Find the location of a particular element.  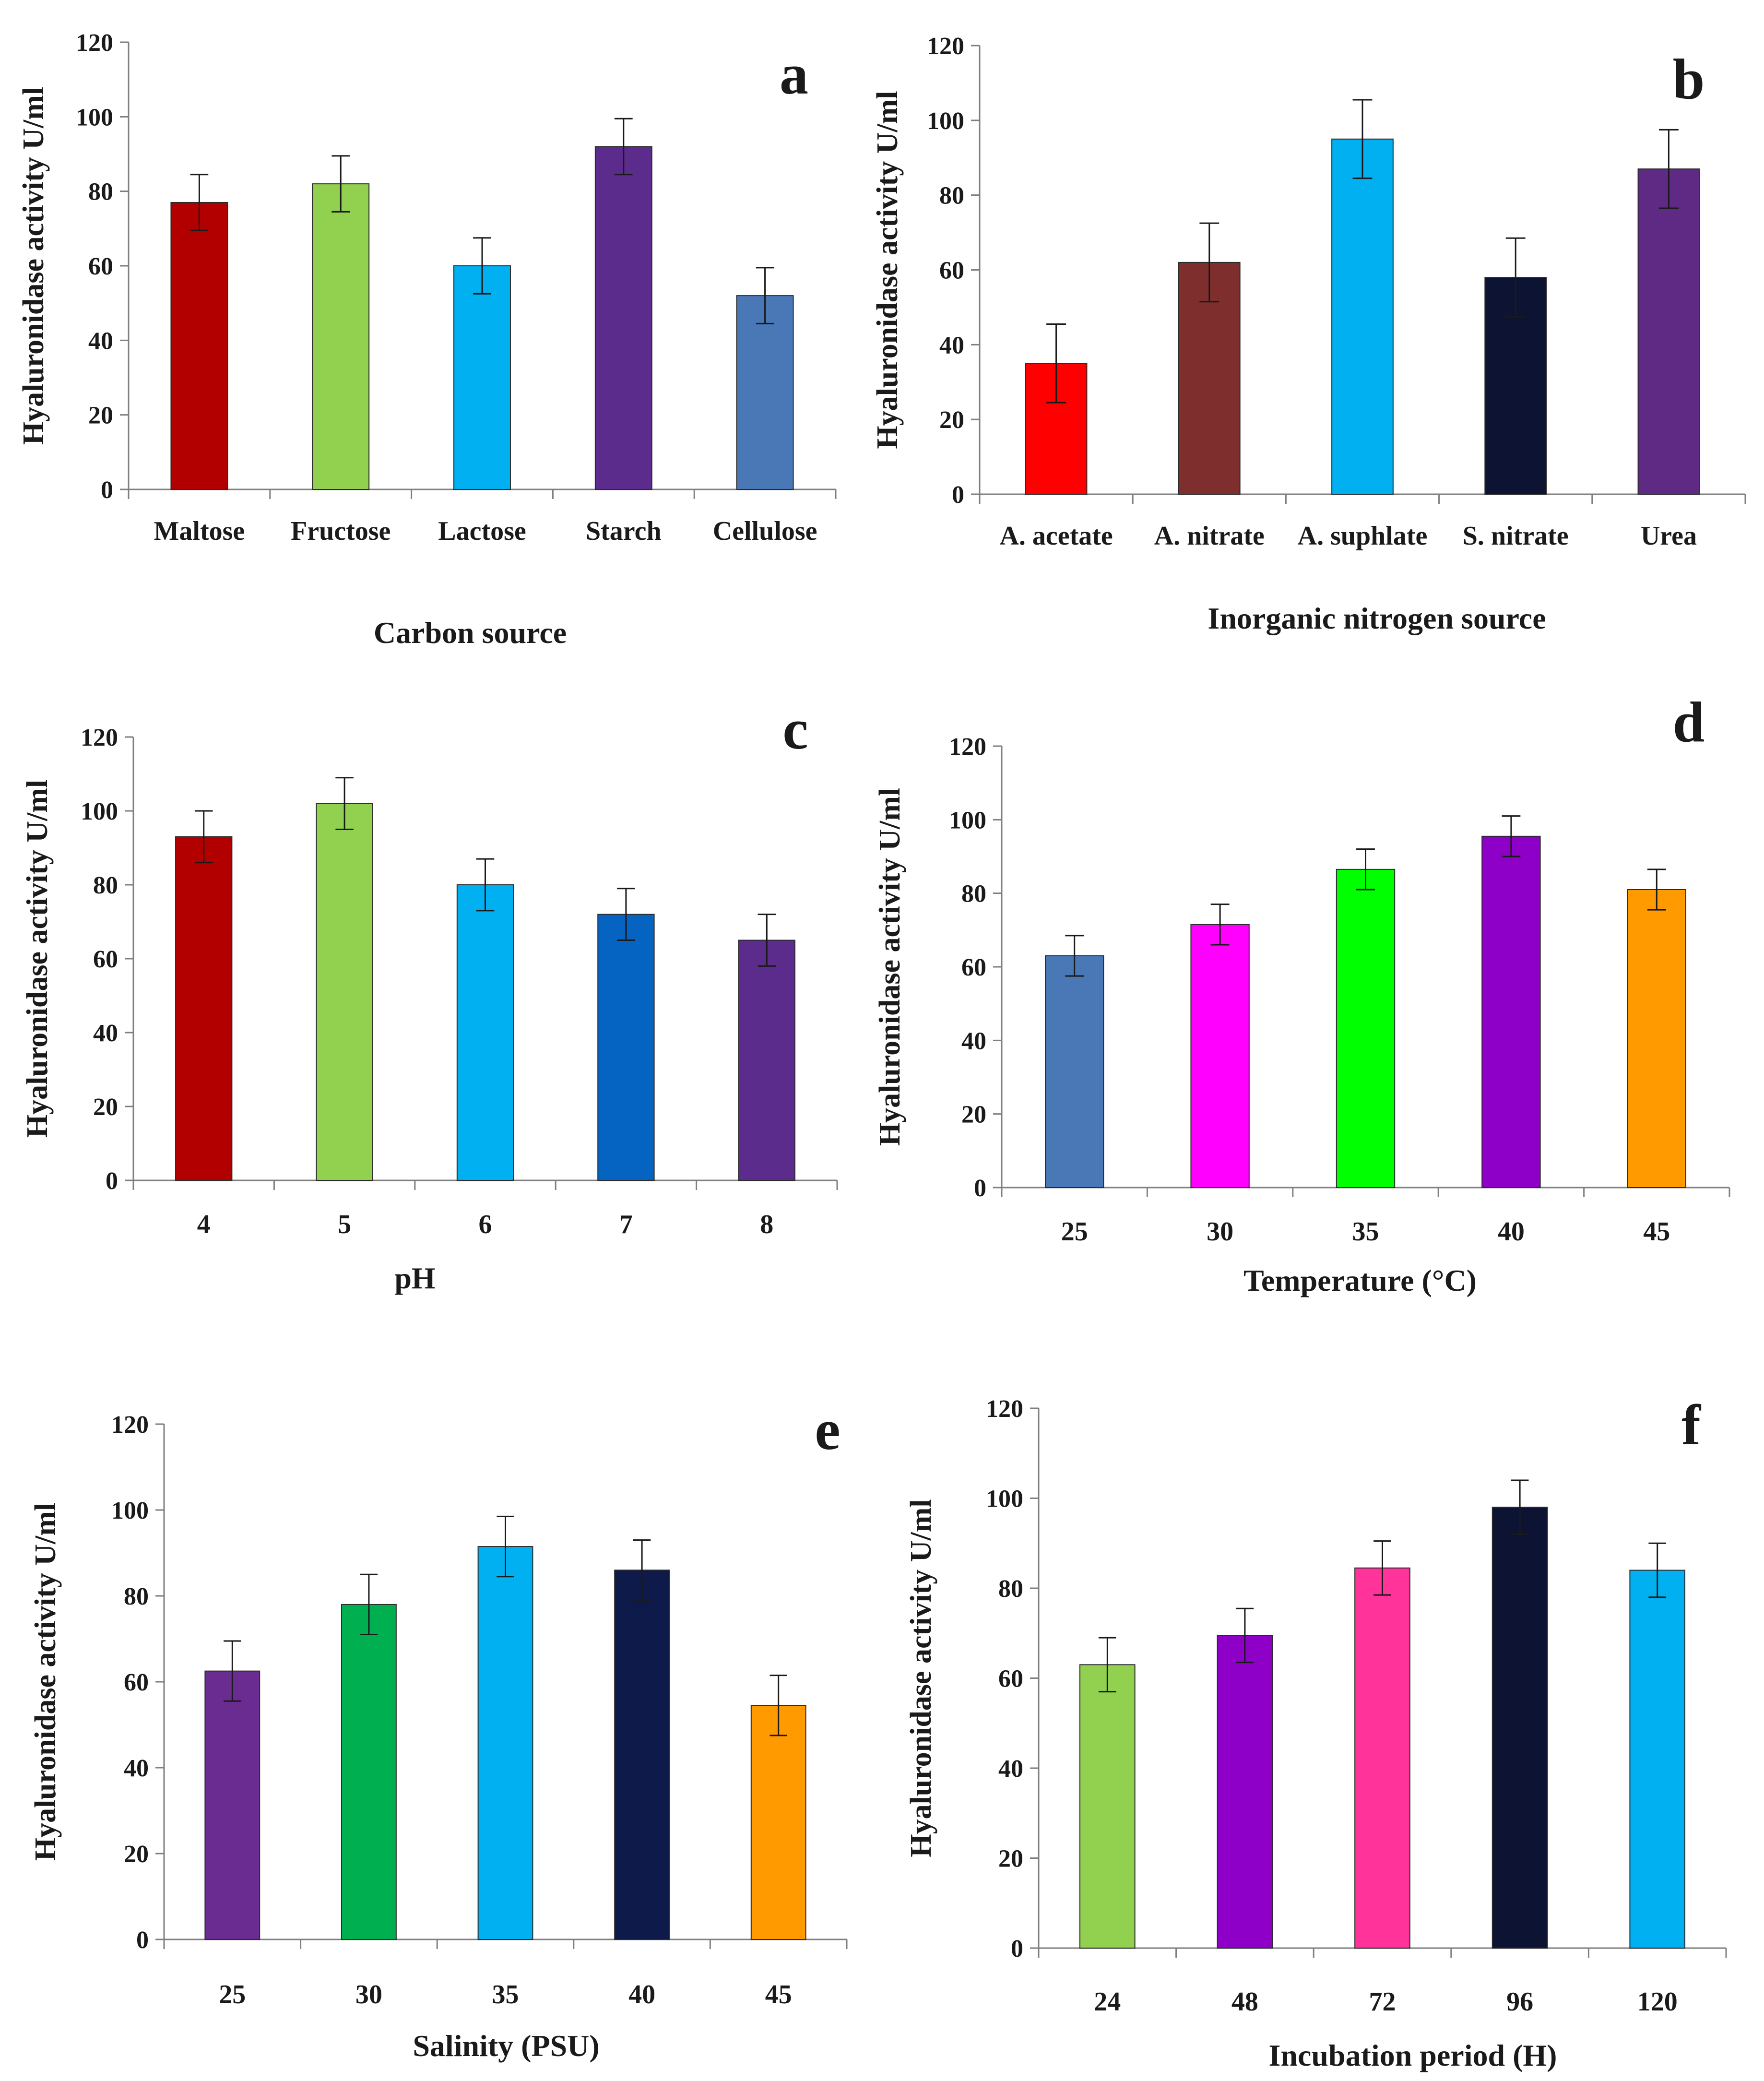

x-category-label: 72 is located at coordinates (1382, 2002).